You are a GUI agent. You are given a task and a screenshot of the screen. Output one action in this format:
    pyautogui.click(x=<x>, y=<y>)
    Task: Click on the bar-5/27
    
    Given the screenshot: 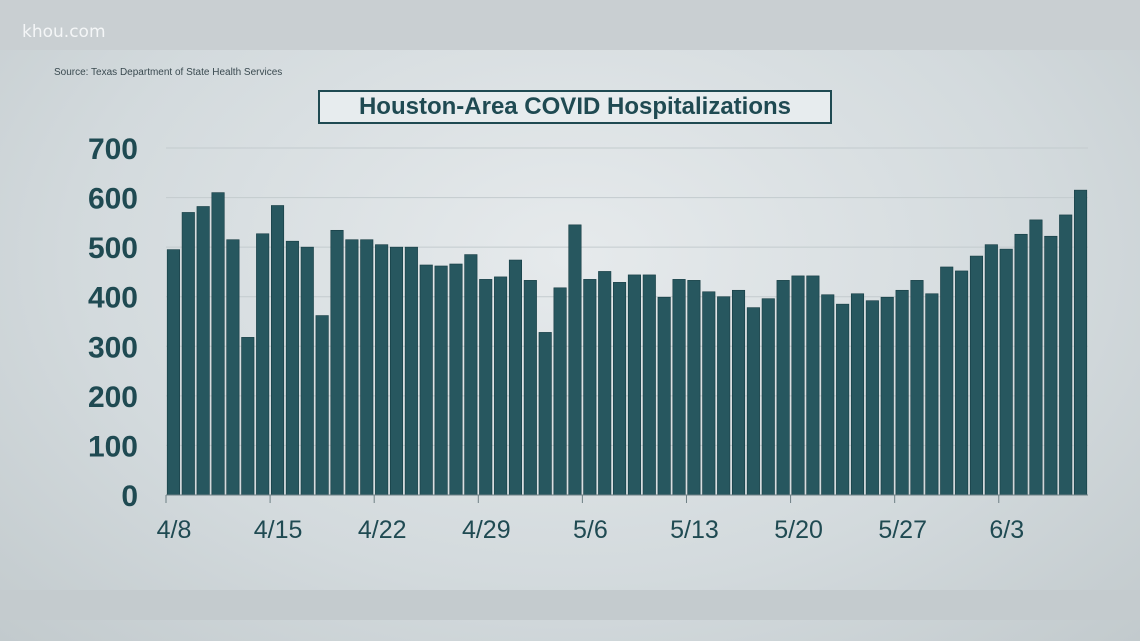 What is the action you would take?
    pyautogui.click(x=902, y=392)
    